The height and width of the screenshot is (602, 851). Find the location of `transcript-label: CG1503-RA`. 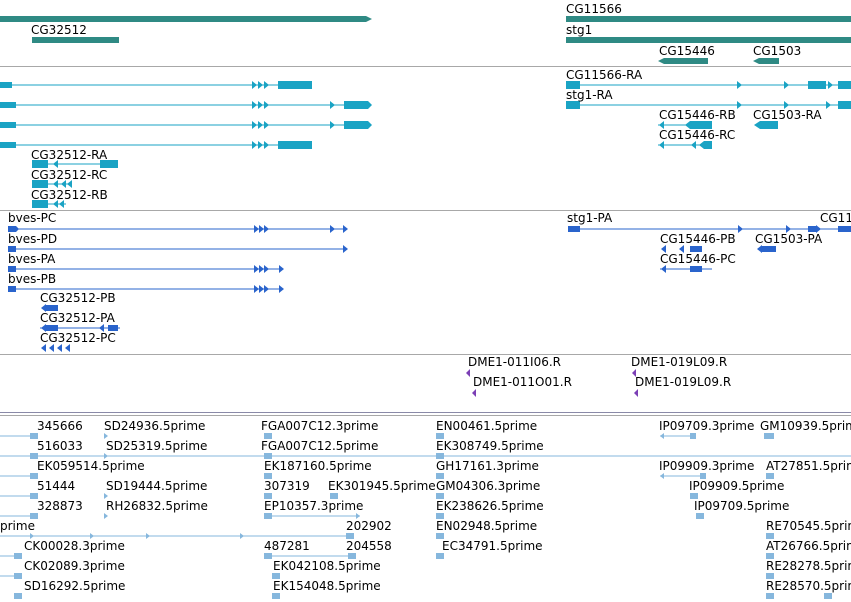

transcript-label: CG1503-RA is located at coordinates (787, 115).